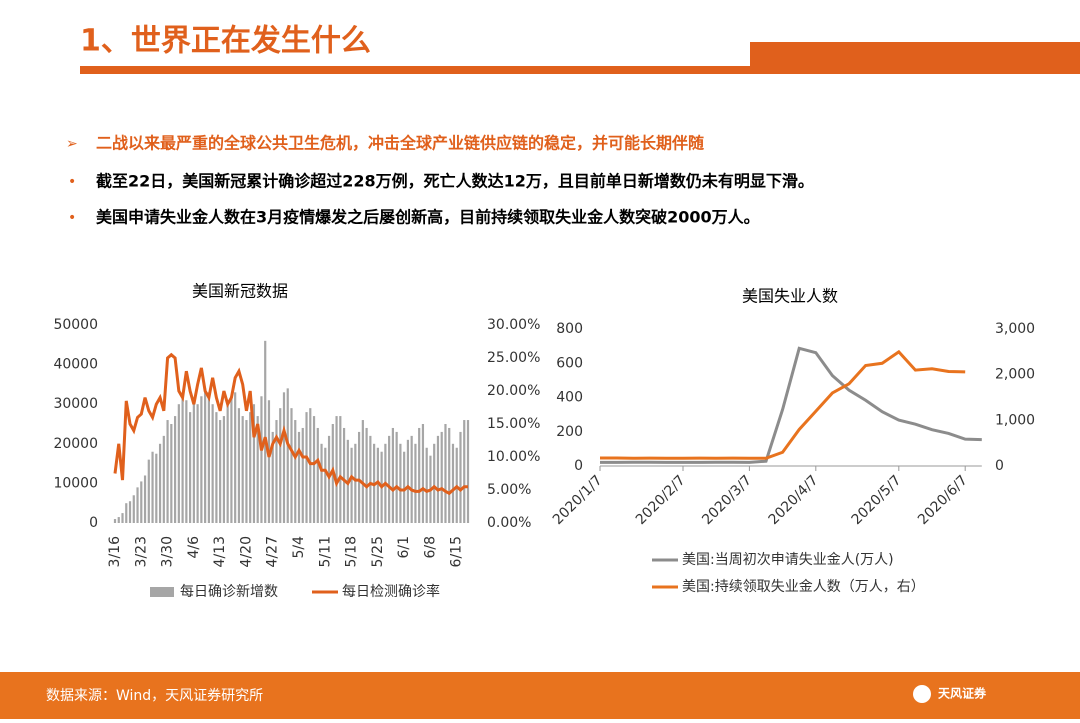 This screenshot has height=723, width=1080. I want to click on x-tick-label: 6/8, so click(430, 547).